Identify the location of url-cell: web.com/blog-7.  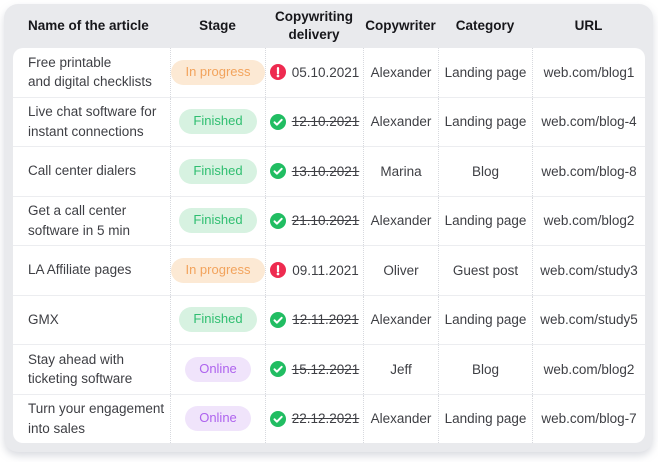
(588, 418).